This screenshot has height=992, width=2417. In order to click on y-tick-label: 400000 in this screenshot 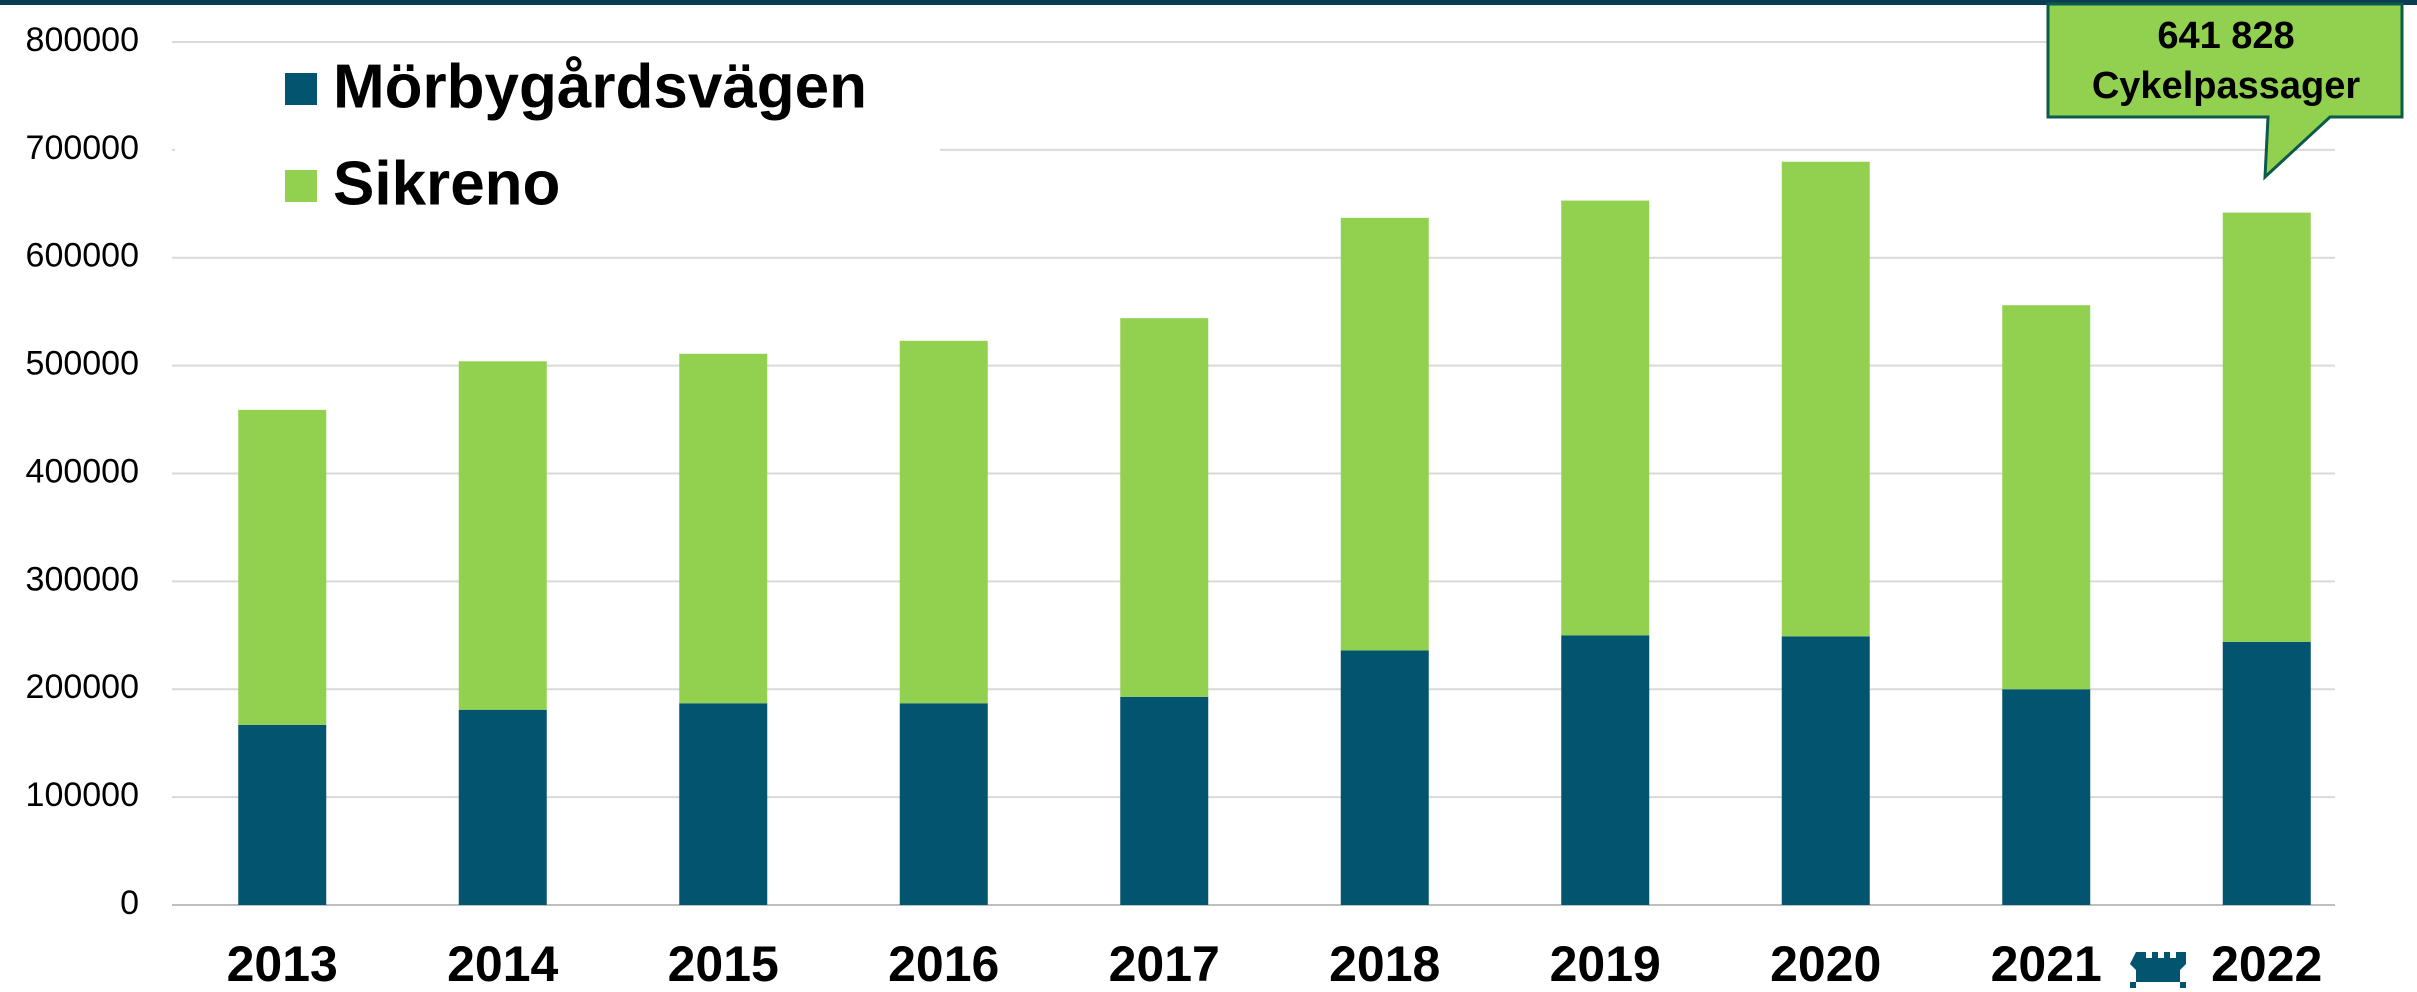, I will do `click(82, 471)`.